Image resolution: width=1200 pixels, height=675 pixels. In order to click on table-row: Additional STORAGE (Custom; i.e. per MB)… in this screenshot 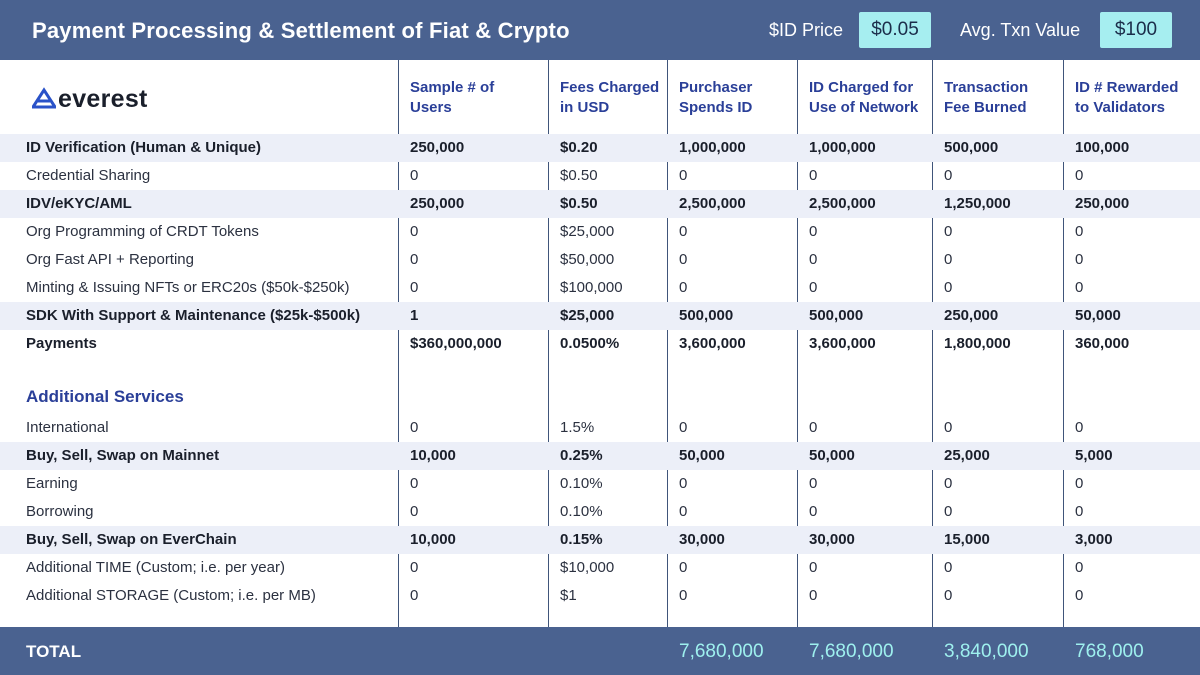, I will do `click(600, 596)`.